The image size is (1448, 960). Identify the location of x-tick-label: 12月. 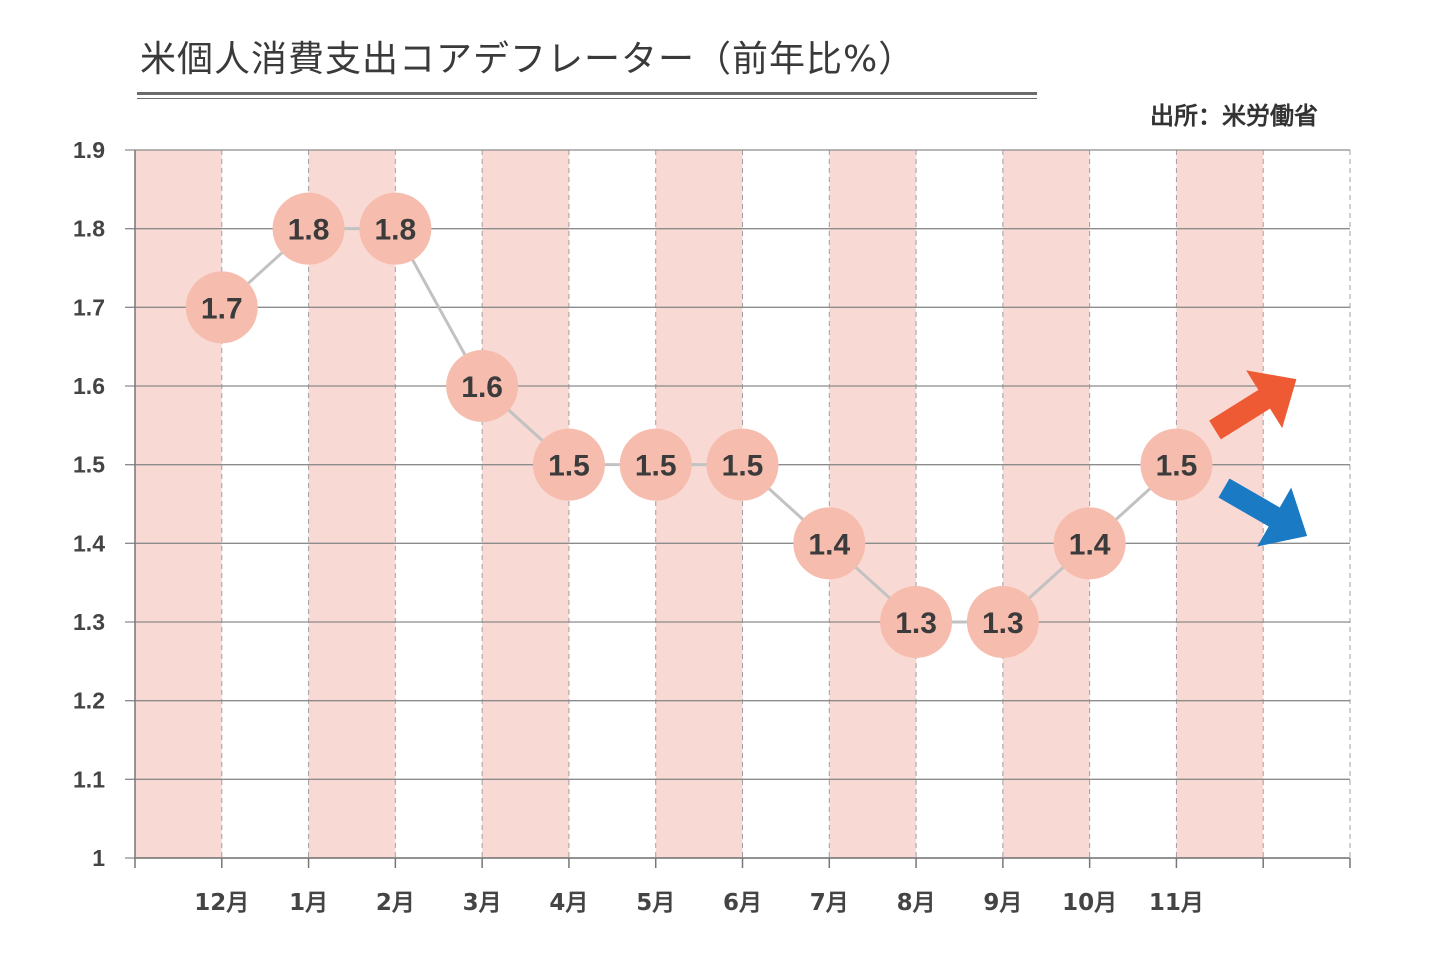
(221, 903).